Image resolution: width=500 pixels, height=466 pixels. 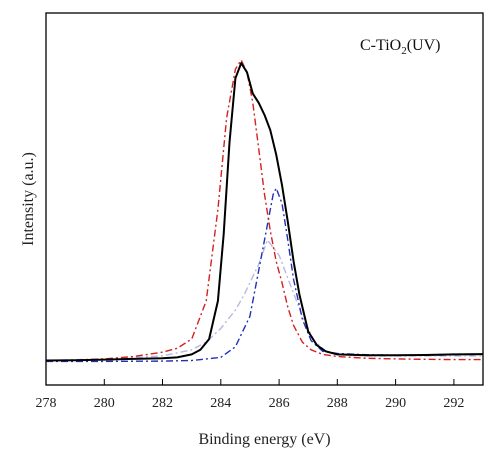 I want to click on x-tick-label: 286, so click(x=279, y=403).